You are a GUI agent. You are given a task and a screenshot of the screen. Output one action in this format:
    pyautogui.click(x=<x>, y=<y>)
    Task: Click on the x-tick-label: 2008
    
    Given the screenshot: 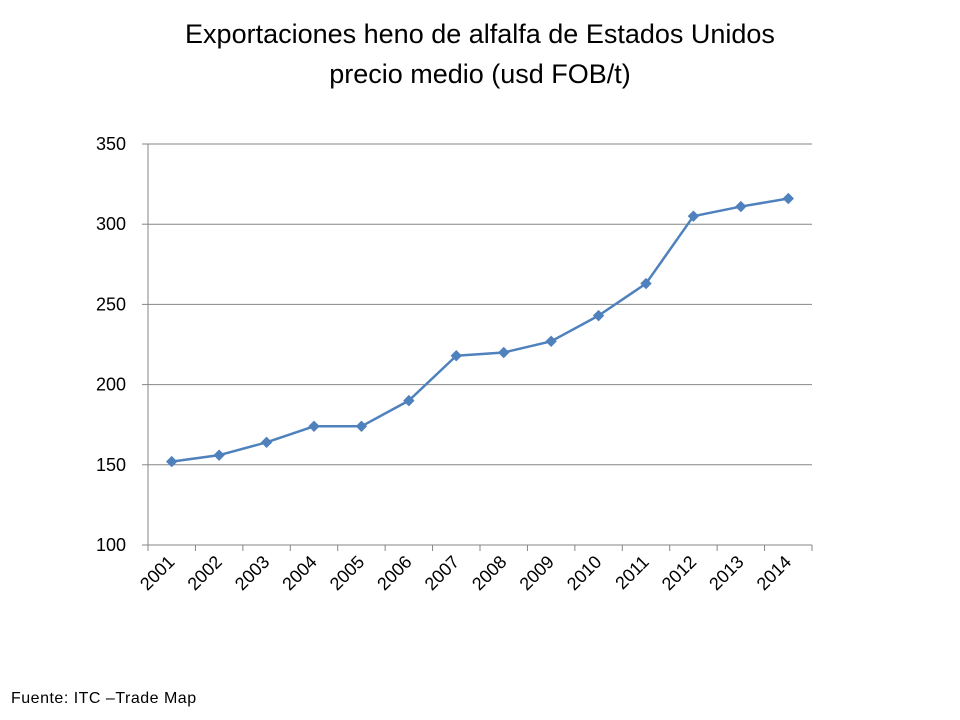 What is the action you would take?
    pyautogui.click(x=489, y=573)
    